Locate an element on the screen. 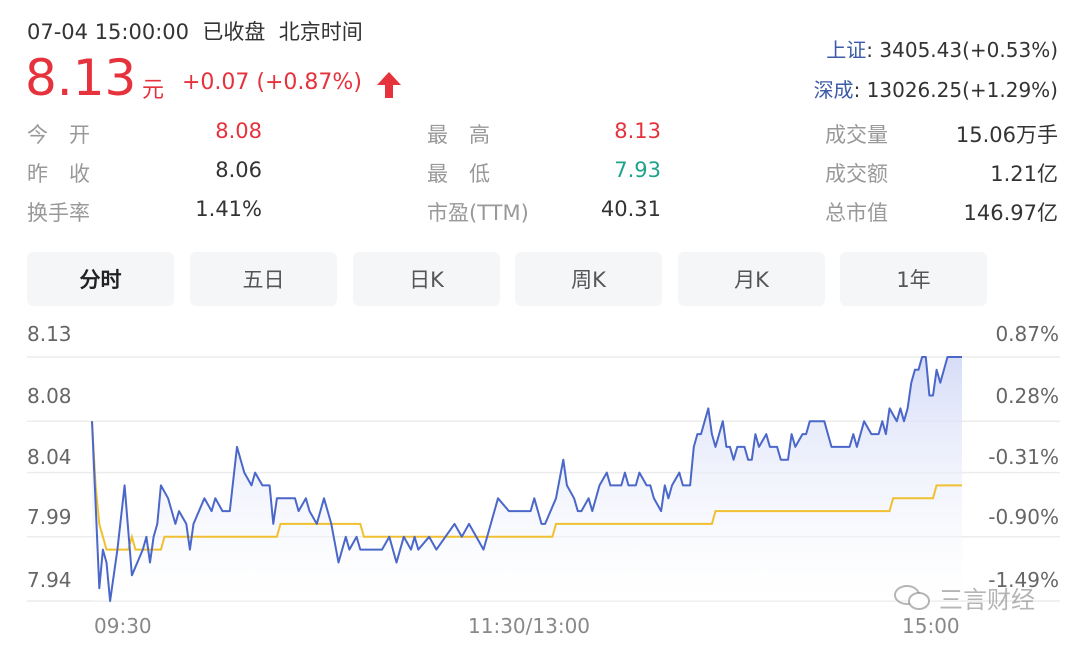 Image resolution: width=1080 pixels, height=645 pixels. index-shanghai: 上证: 3405.43(+0.53%) is located at coordinates (942, 48).